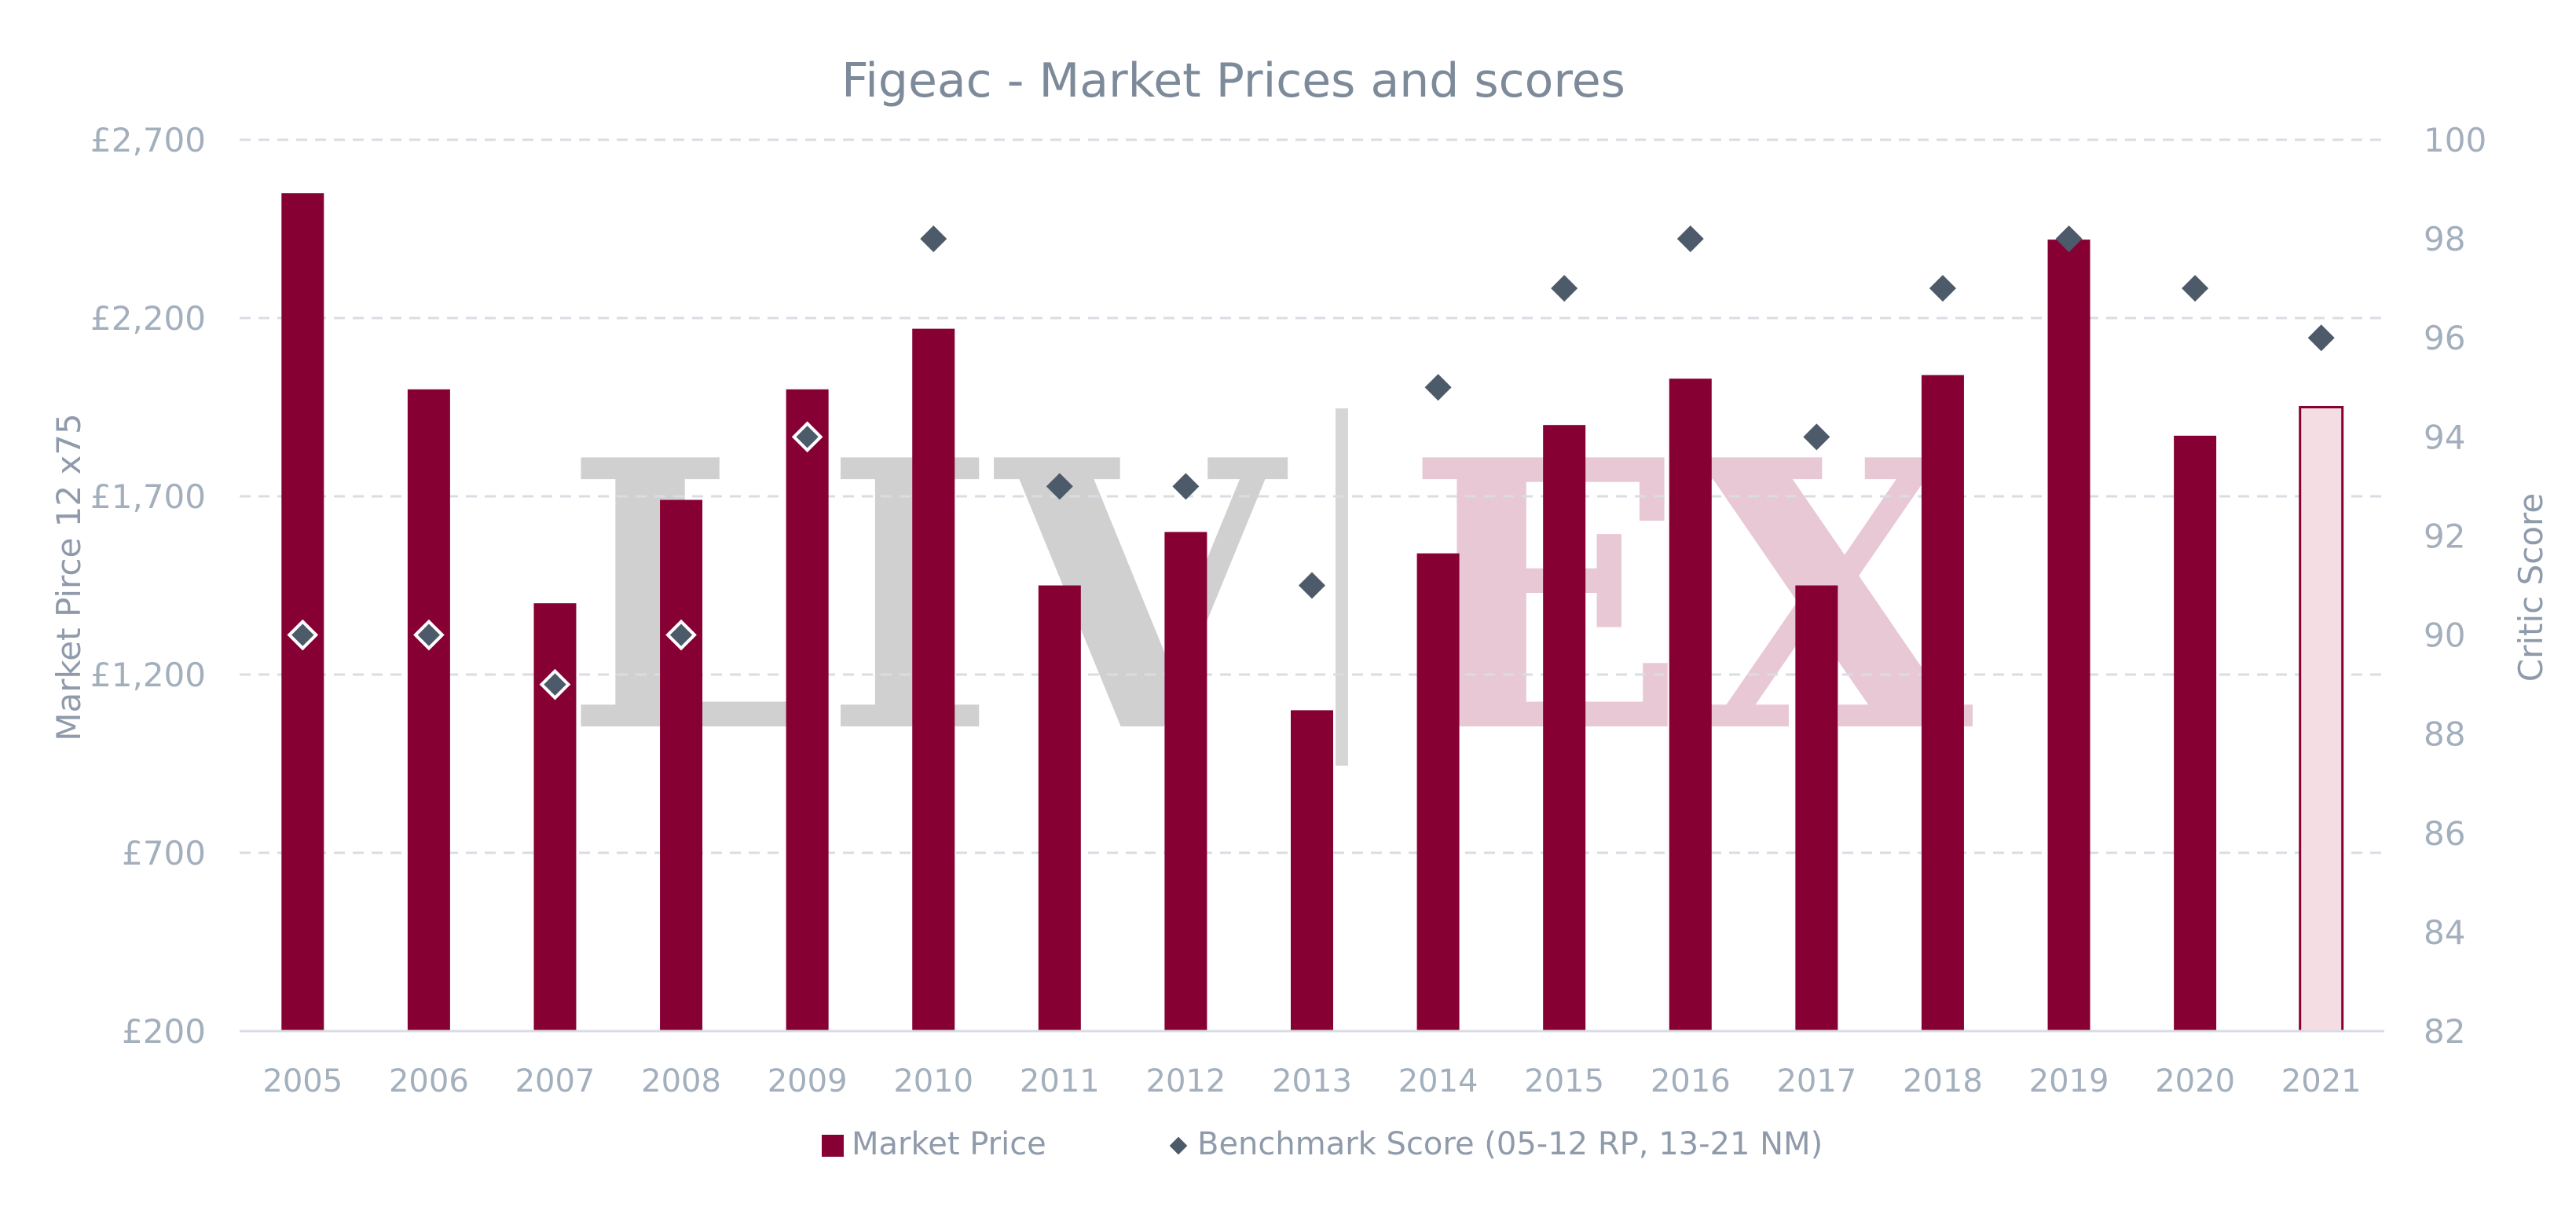  I want to click on legend-label-benchmark-score: Benchmark Score (05-12 RP, 13-21 NM), so click(1510, 1144).